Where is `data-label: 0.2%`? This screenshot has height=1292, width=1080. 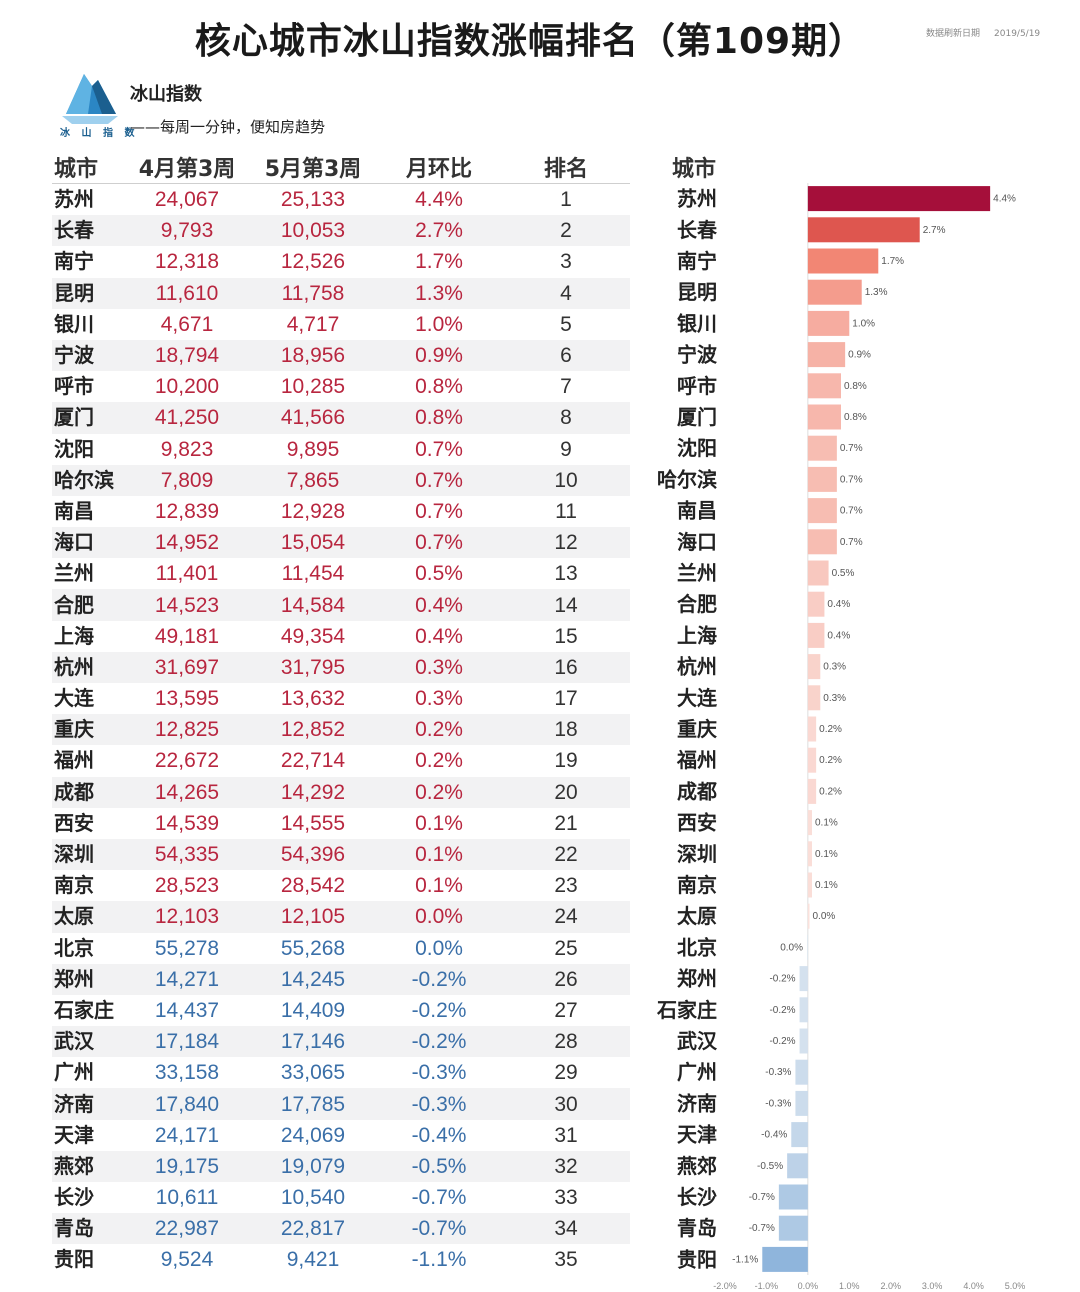 data-label: 0.2% is located at coordinates (830, 760).